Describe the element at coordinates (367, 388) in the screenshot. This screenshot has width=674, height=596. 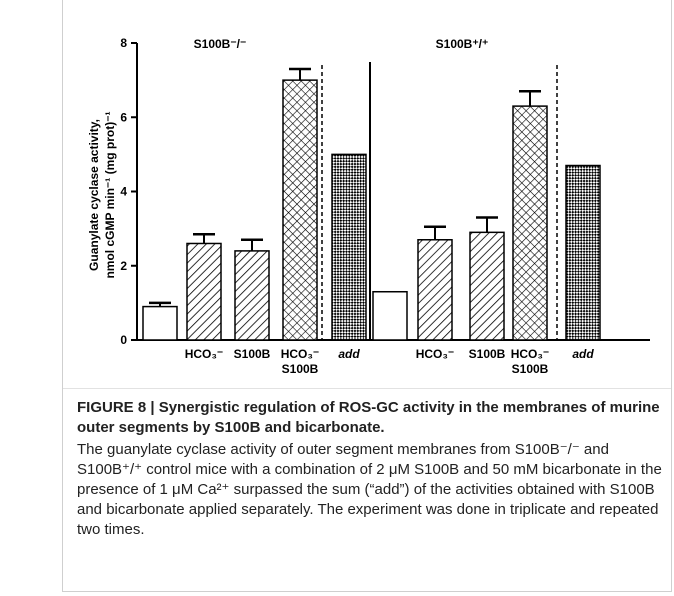
I see `separator` at that location.